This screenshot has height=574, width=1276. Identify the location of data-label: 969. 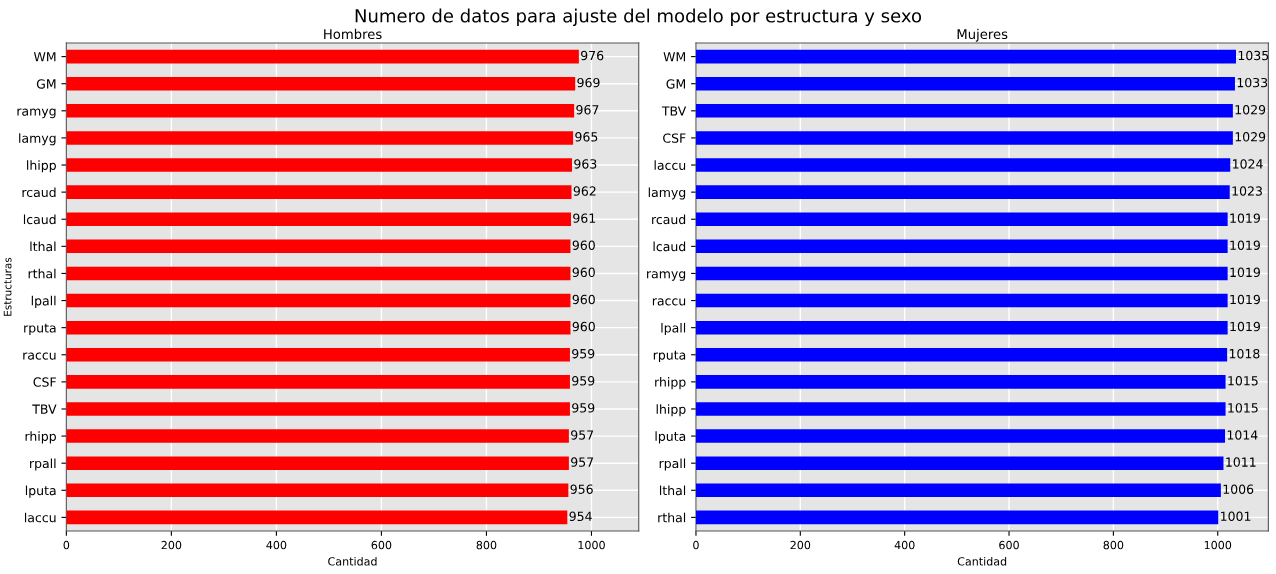
(588, 82).